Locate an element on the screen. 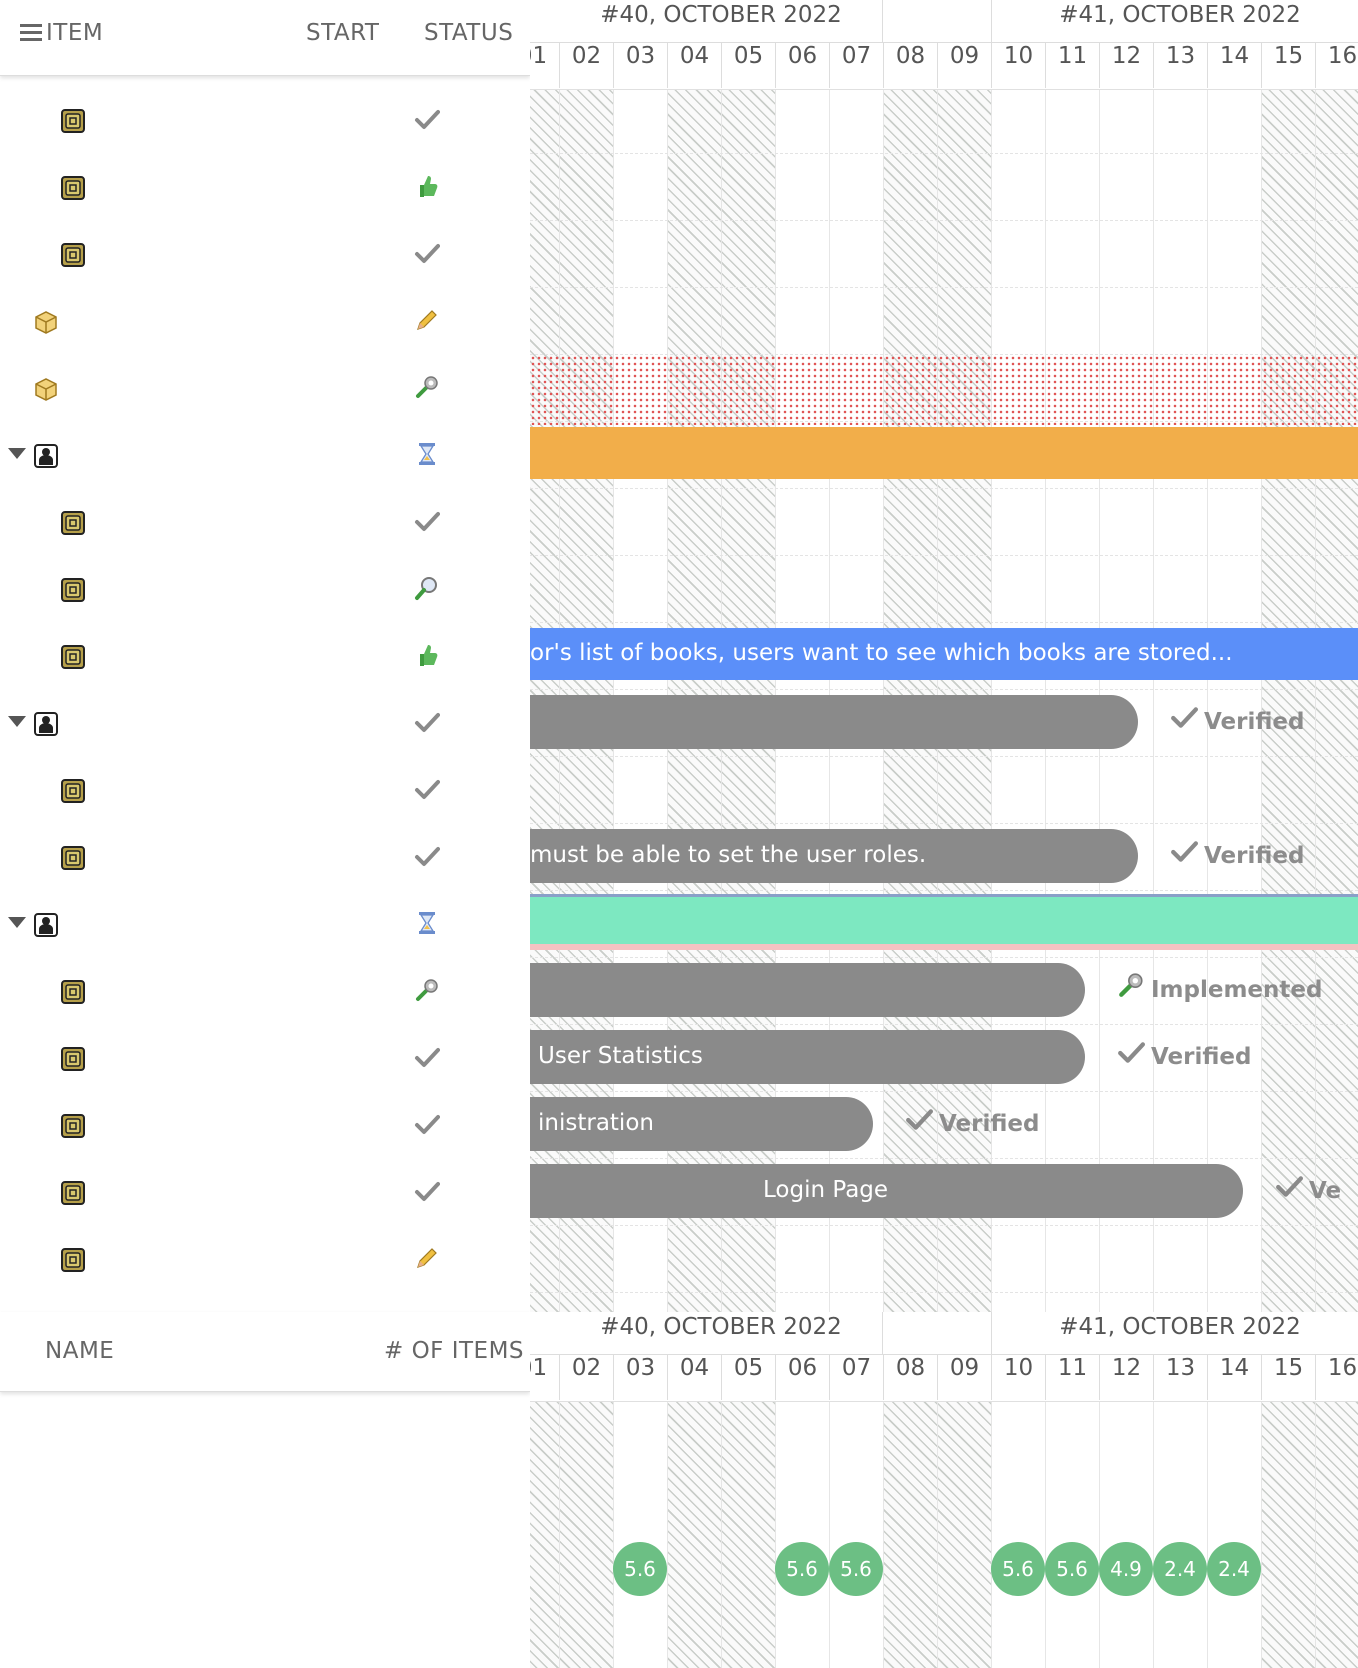  menu-icon is located at coordinates (31, 33).